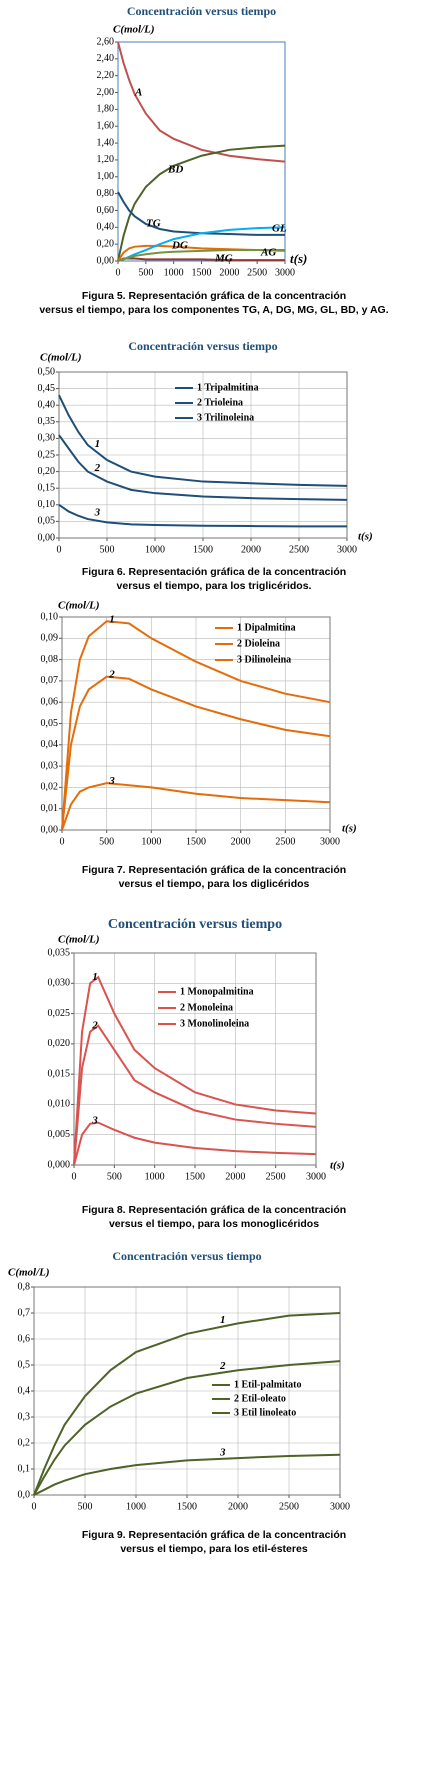  I want to click on y-tick-label: 0,6, so click(24, 1338).